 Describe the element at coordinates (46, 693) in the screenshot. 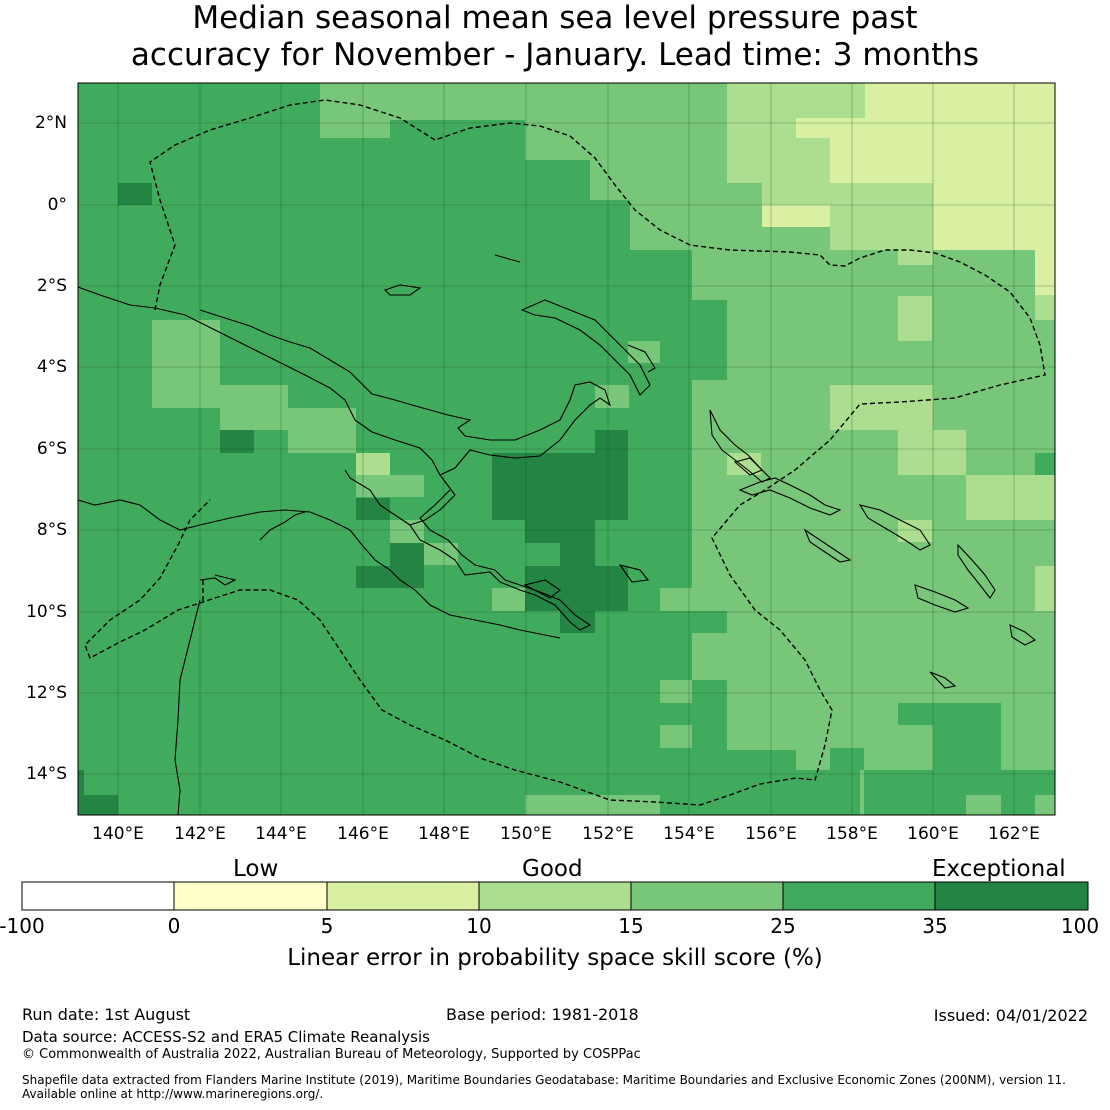

I see `lat-label: 12°S` at that location.